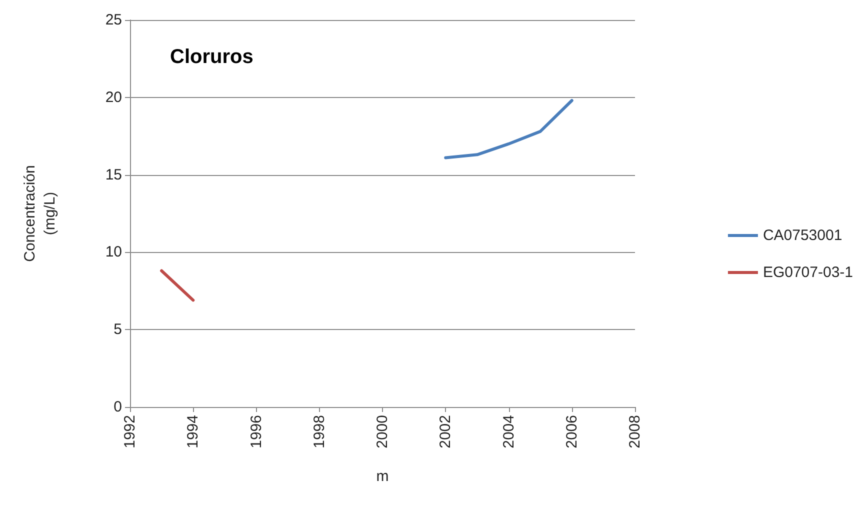 The width and height of the screenshot is (868, 508). Describe the element at coordinates (113, 20) in the screenshot. I see `y-tick-label: 25` at that location.